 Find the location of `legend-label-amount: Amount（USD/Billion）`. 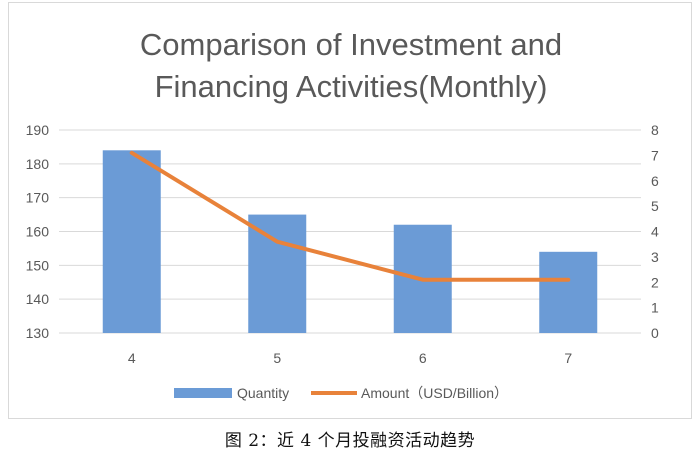

legend-label-amount: Amount（USD/Billion） is located at coordinates (434, 393).